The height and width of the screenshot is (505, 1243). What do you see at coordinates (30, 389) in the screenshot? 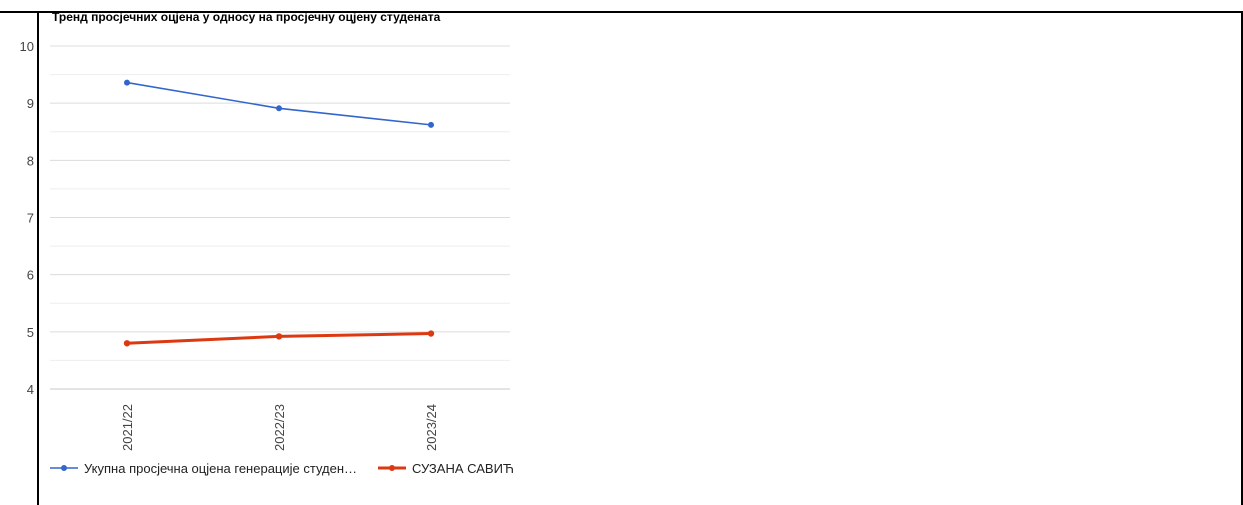
I see `y-tick-label: 4` at bounding box center [30, 389].